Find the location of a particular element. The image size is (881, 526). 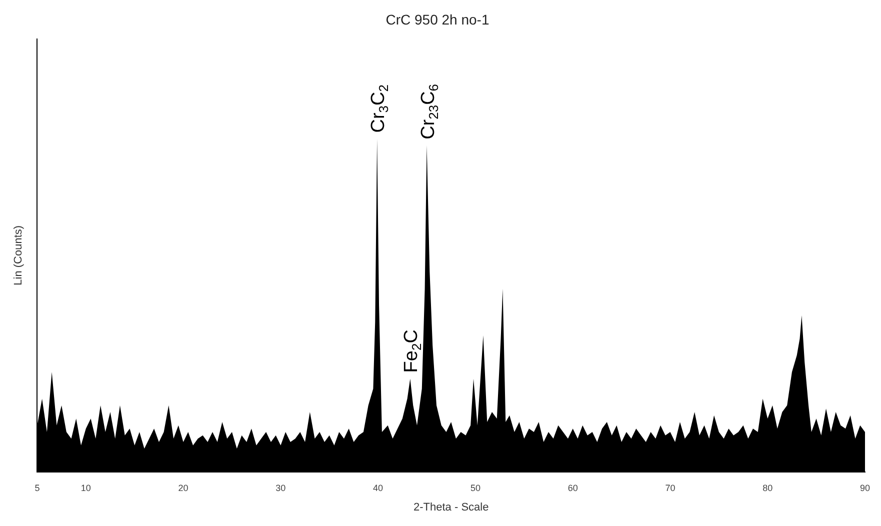

x-tick-label: 5 is located at coordinates (37, 487).